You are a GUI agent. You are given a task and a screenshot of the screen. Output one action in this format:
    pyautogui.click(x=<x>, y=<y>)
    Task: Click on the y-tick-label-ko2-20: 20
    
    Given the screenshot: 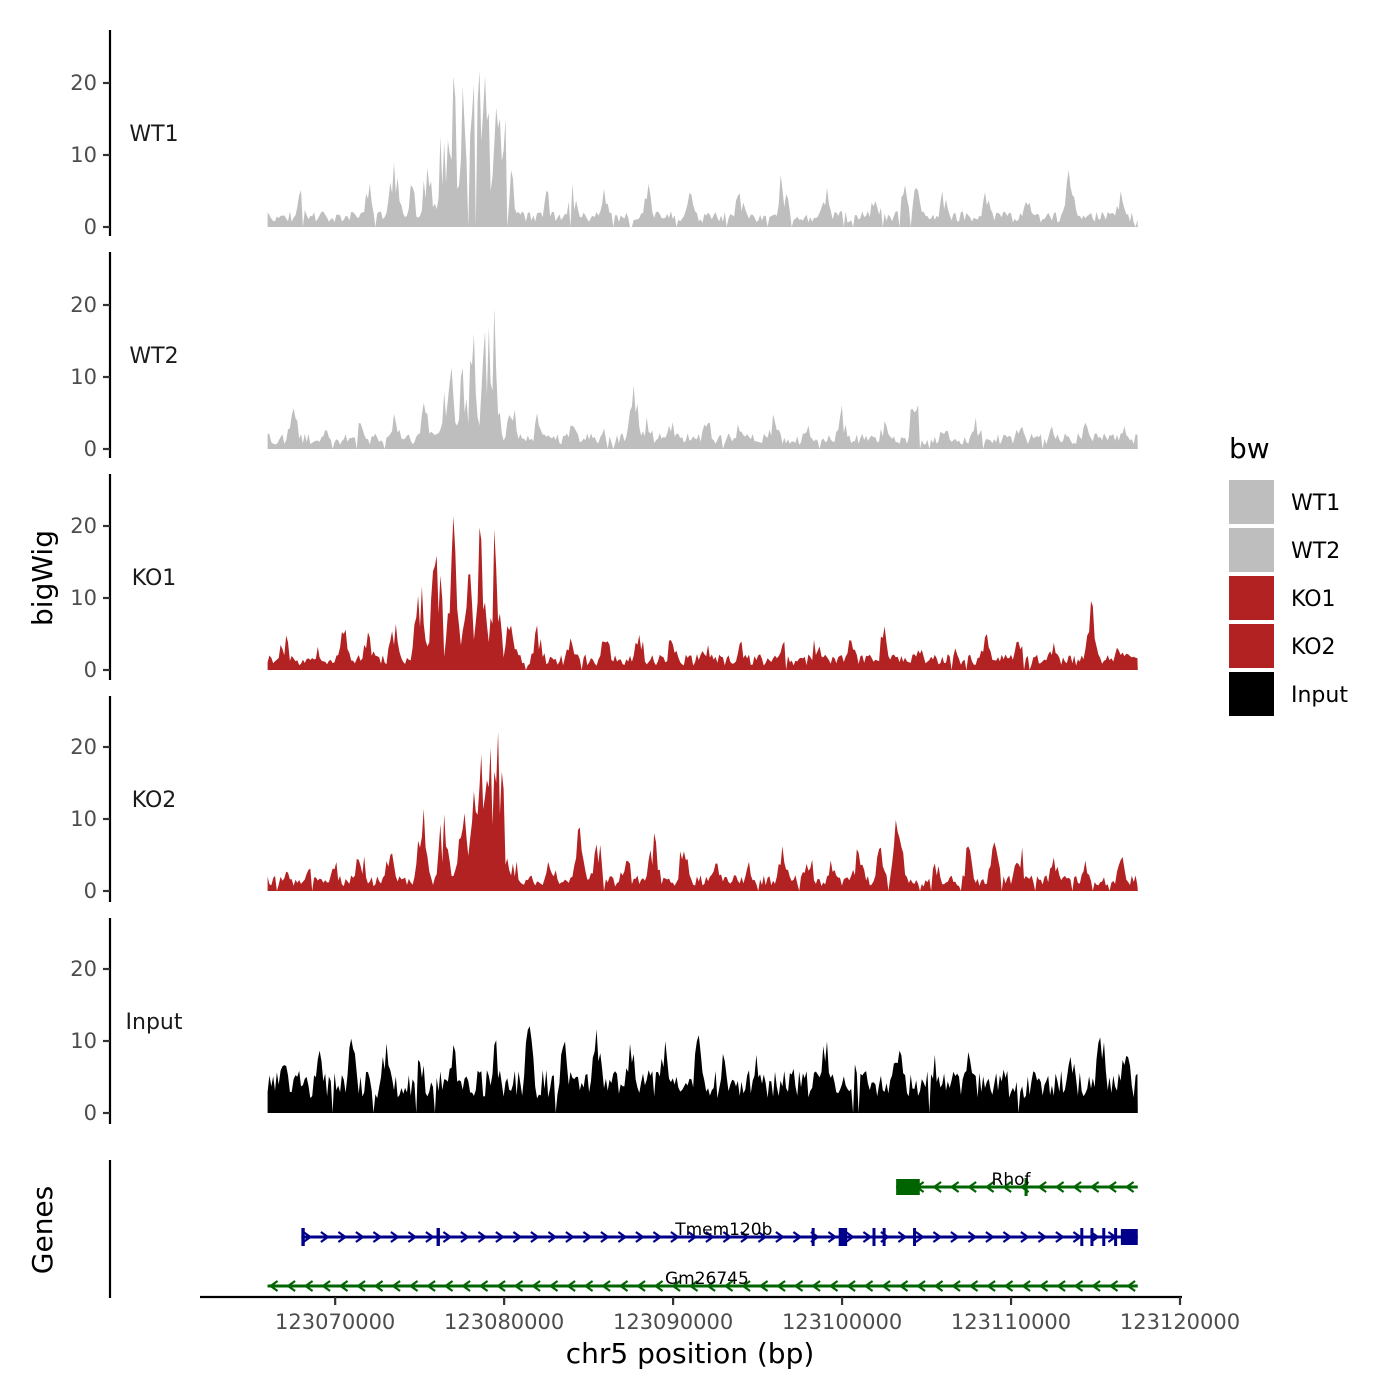 What is the action you would take?
    pyautogui.click(x=83, y=747)
    